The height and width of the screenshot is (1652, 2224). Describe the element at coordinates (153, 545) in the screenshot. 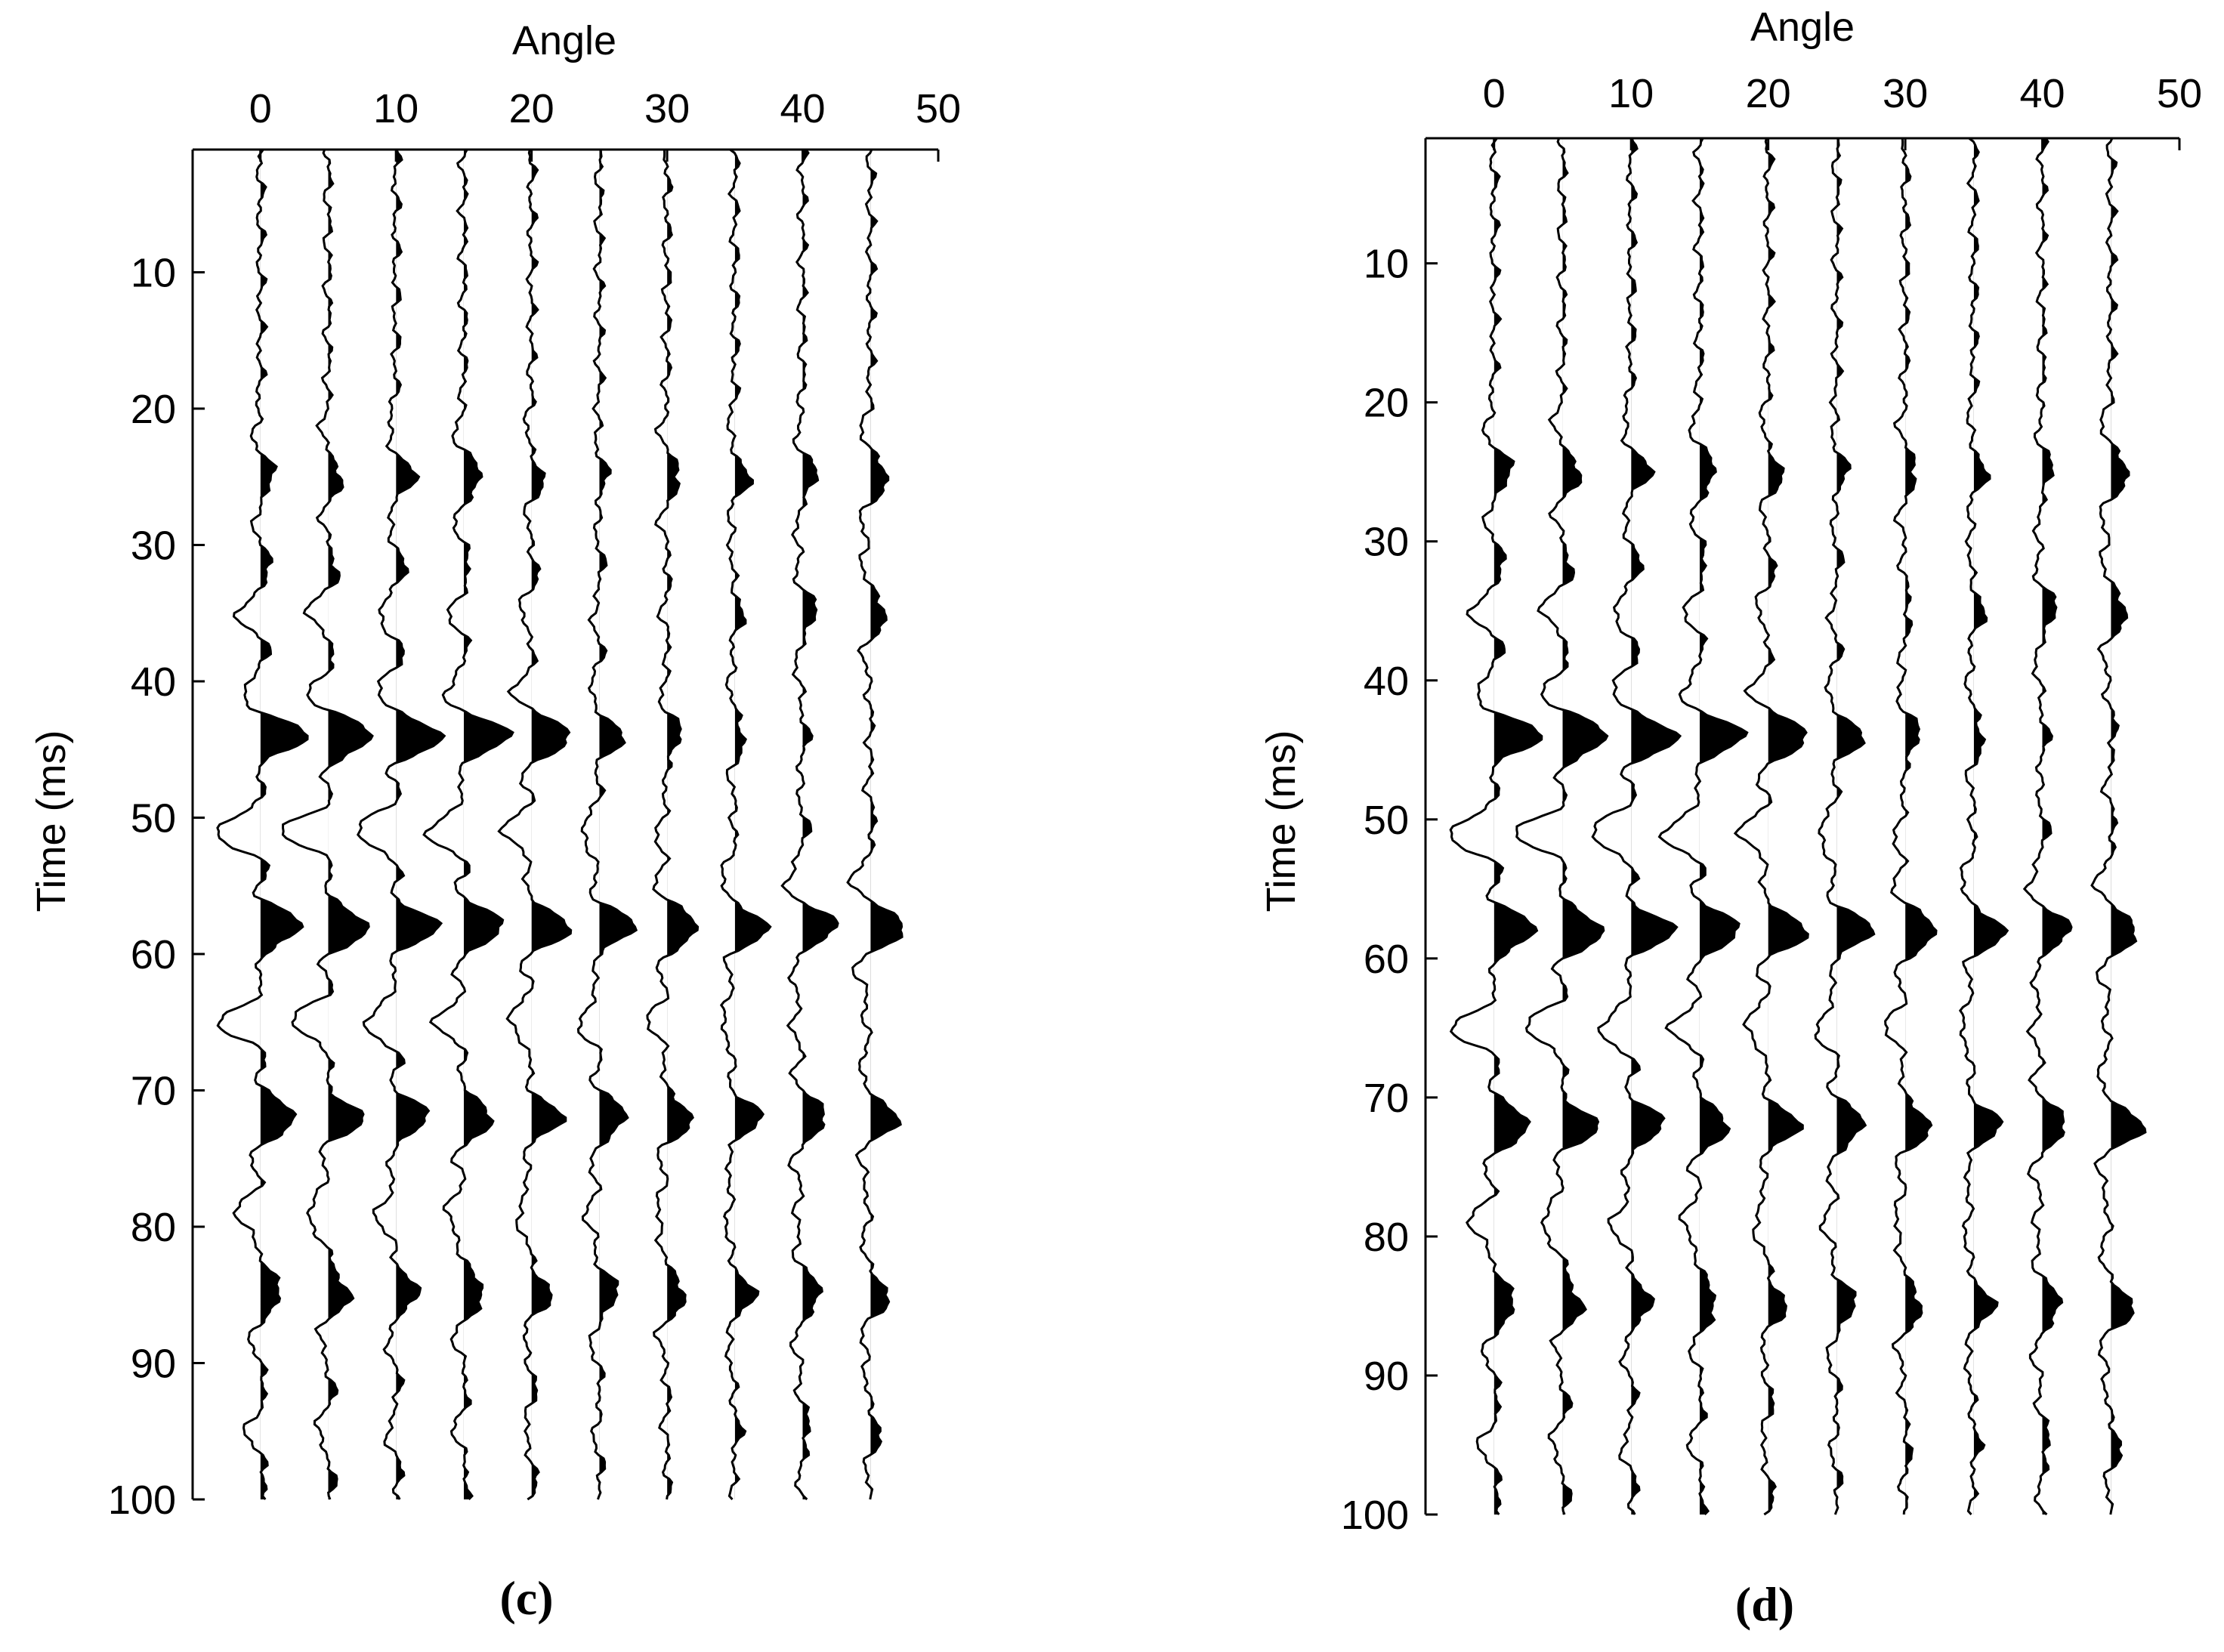

I see `y-tick-label: 30` at that location.